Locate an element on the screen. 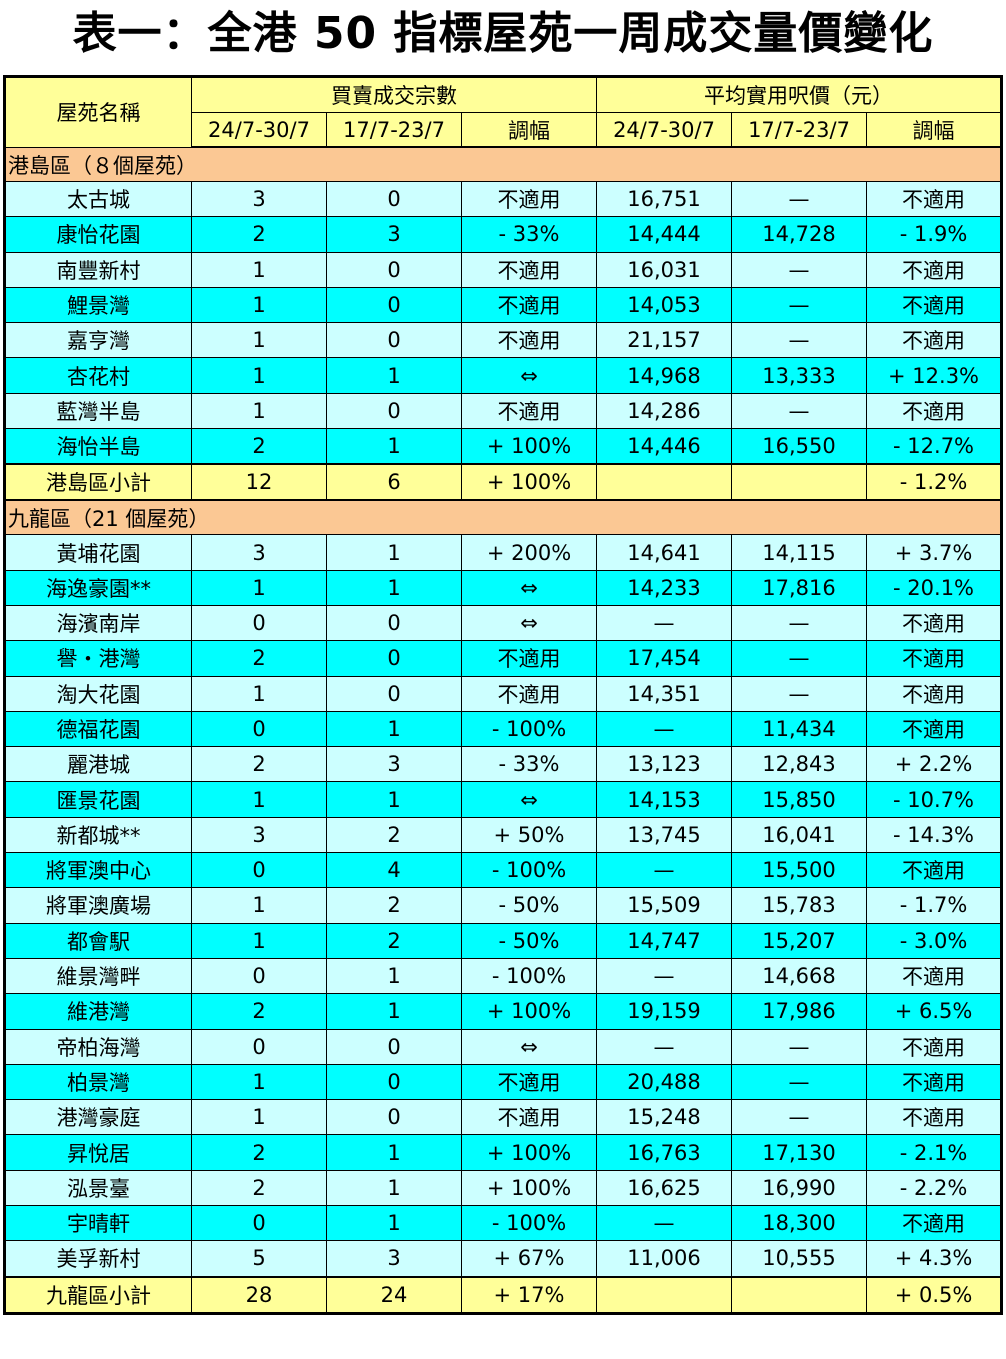 This screenshot has height=1359, width=1006. cell-price-change: - 14.3% is located at coordinates (934, 835).